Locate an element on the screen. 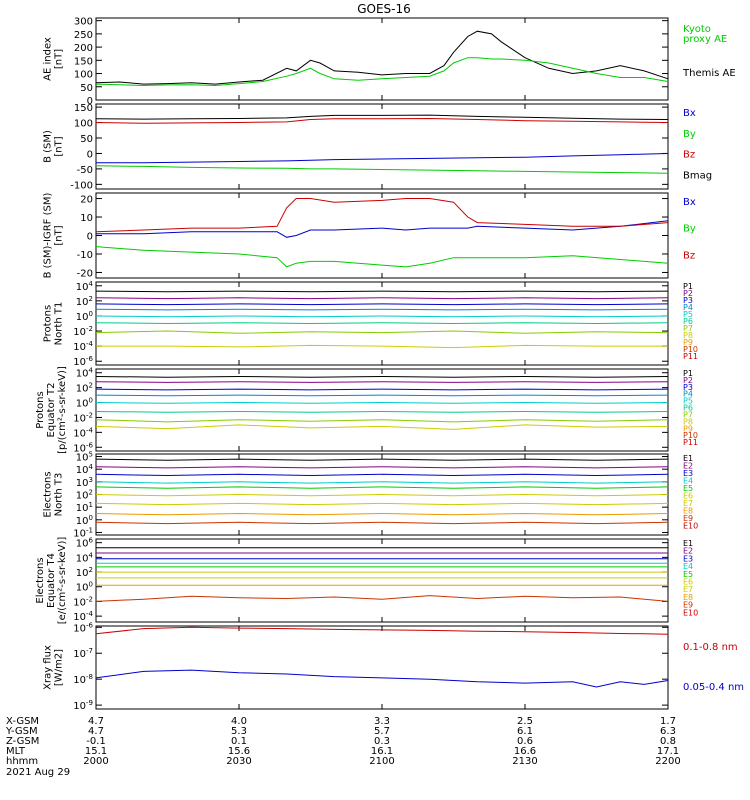 The width and height of the screenshot is (750, 800). y-axis-label: B (SM)-IGRF (SM) is located at coordinates (48, 236).